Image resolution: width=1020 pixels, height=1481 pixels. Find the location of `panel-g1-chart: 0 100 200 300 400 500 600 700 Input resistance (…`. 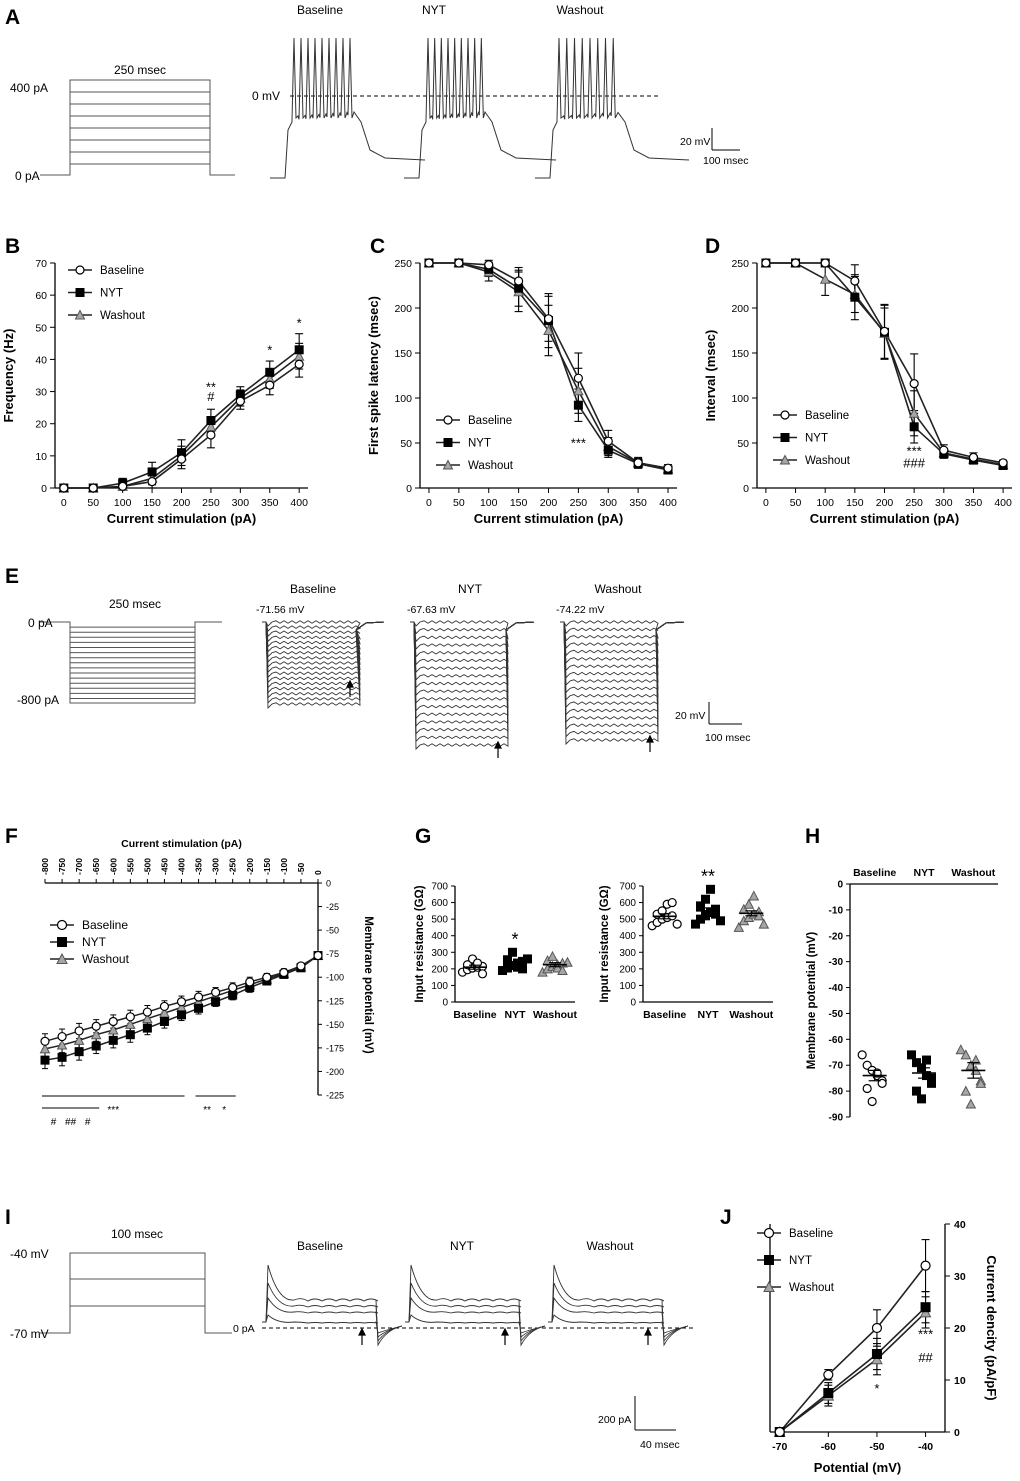

panel-g1-chart: 0 100 200 300 400 500 600 700 Input resistance (… is located at coordinates (495, 952).